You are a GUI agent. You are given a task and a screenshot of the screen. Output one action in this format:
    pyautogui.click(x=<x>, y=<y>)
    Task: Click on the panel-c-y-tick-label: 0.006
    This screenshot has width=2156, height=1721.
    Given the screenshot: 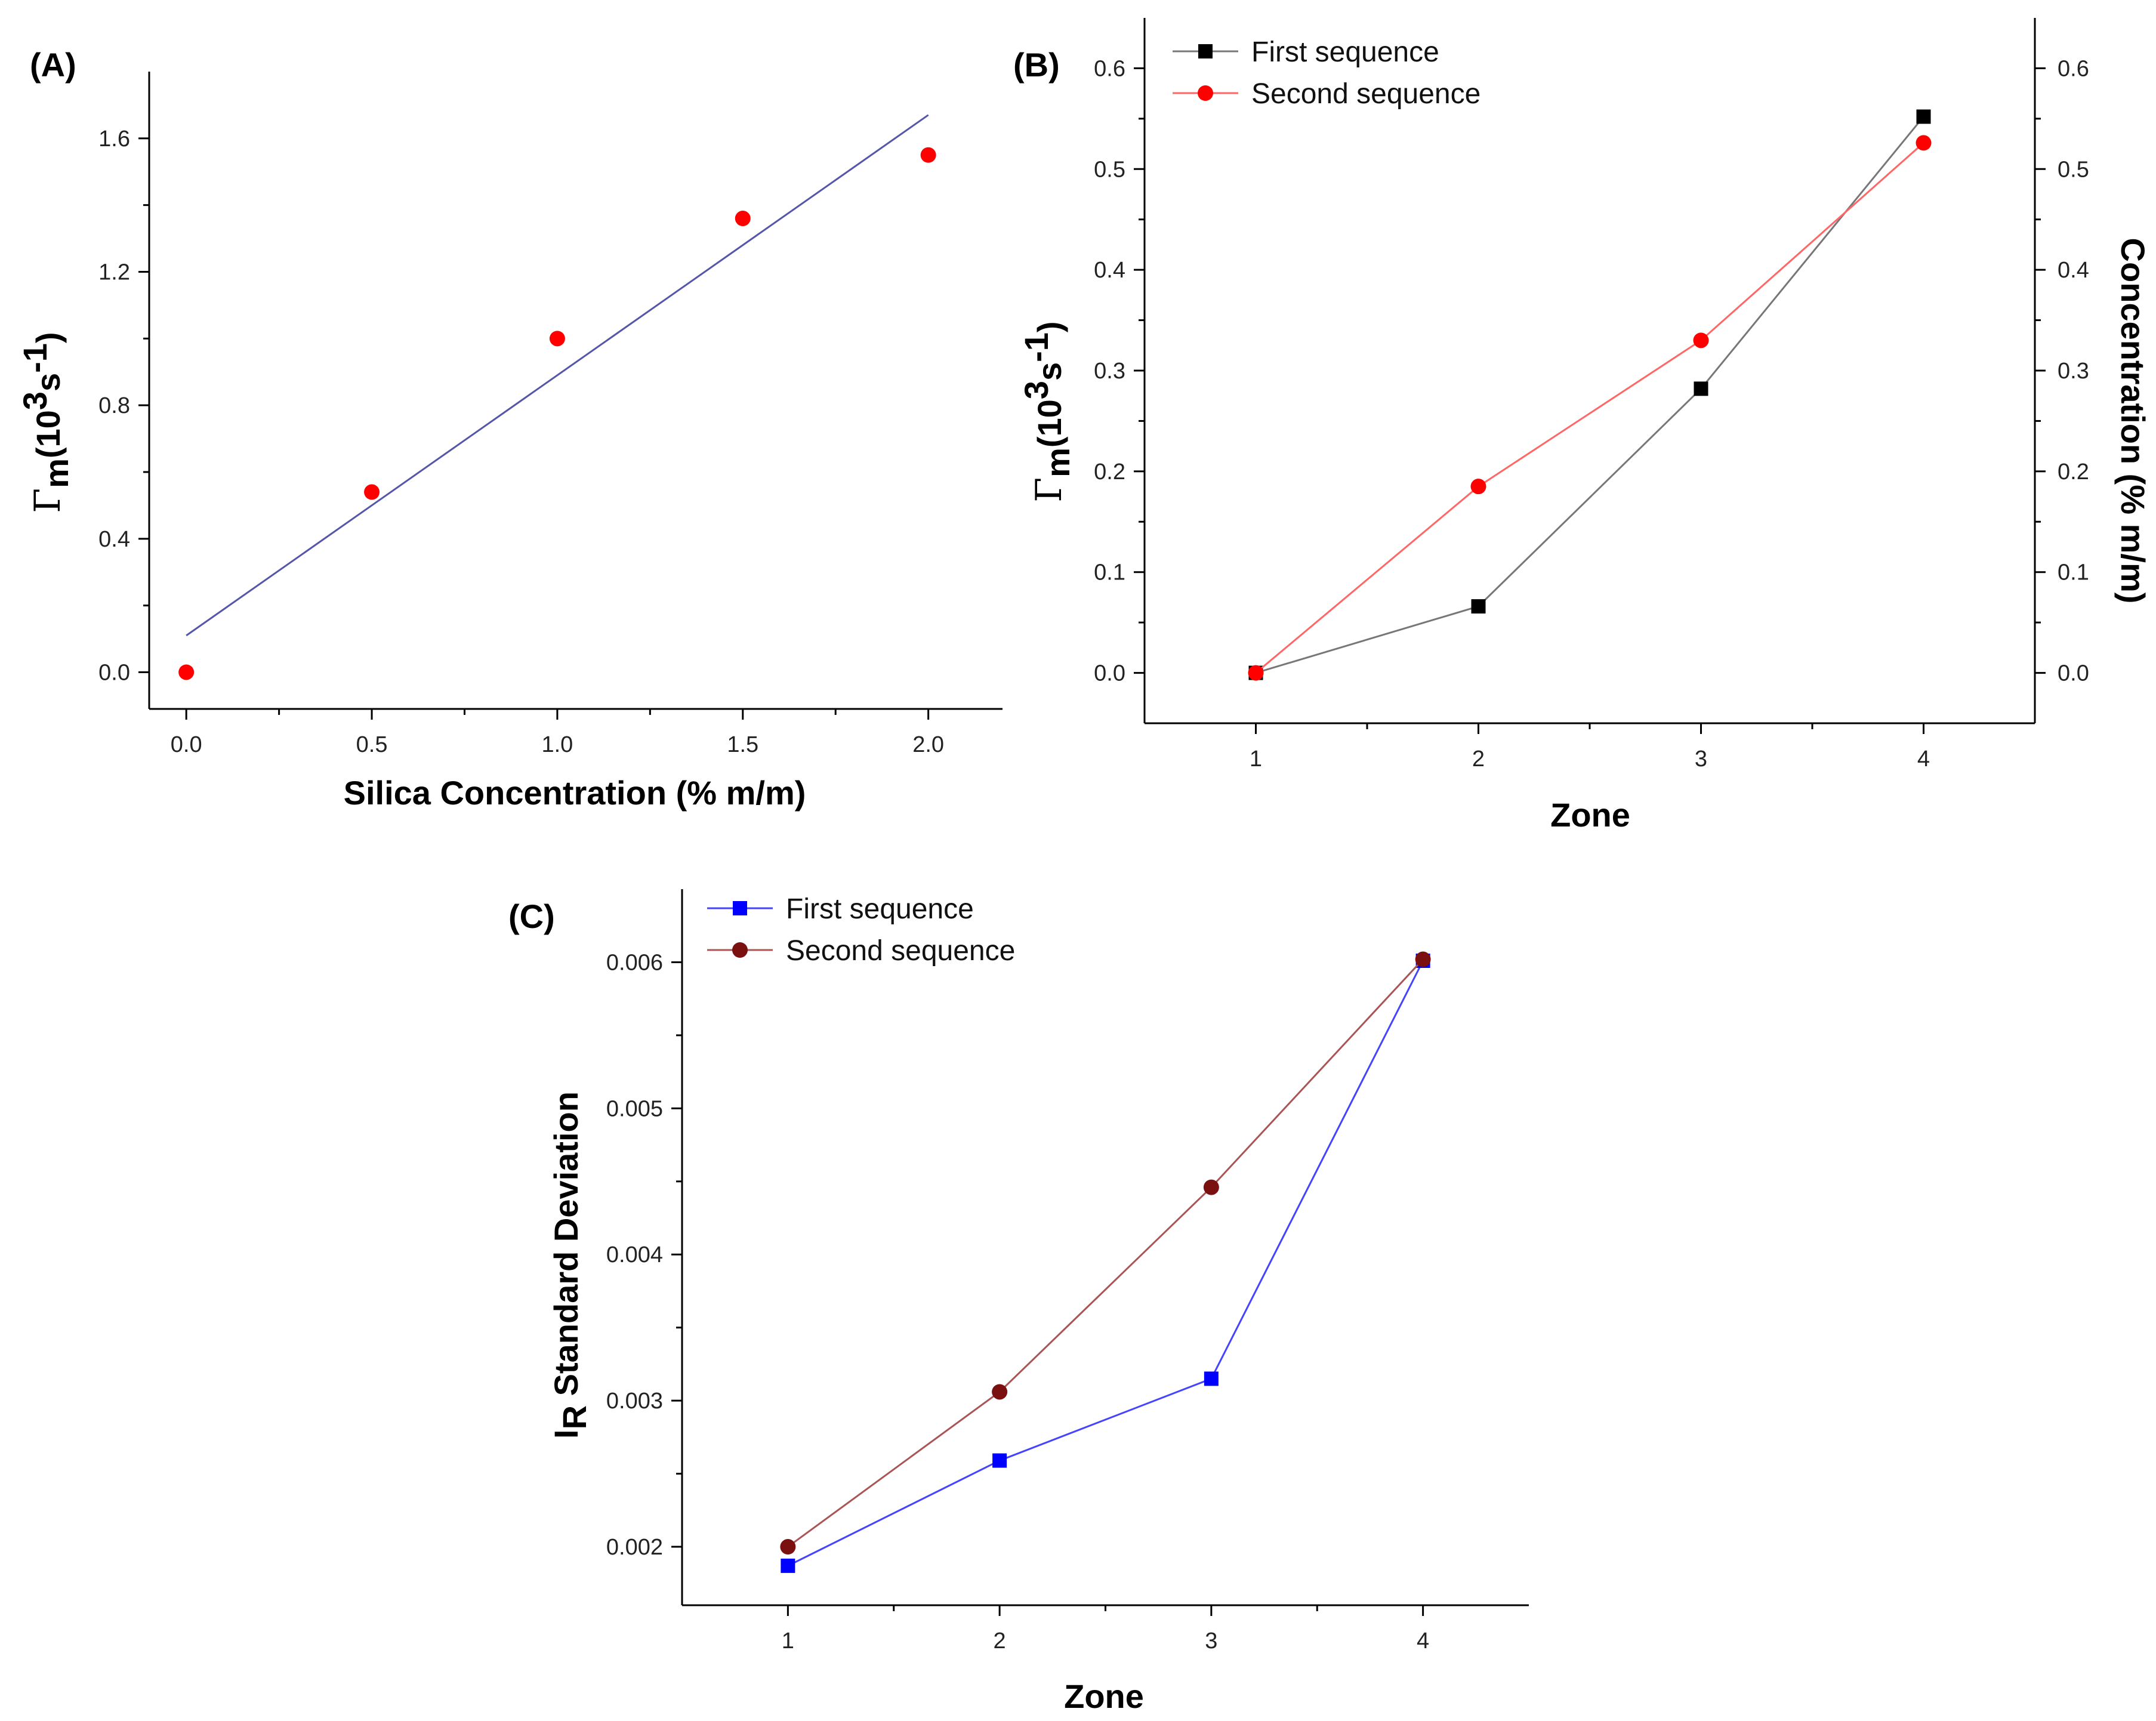 What is the action you would take?
    pyautogui.click(x=635, y=962)
    